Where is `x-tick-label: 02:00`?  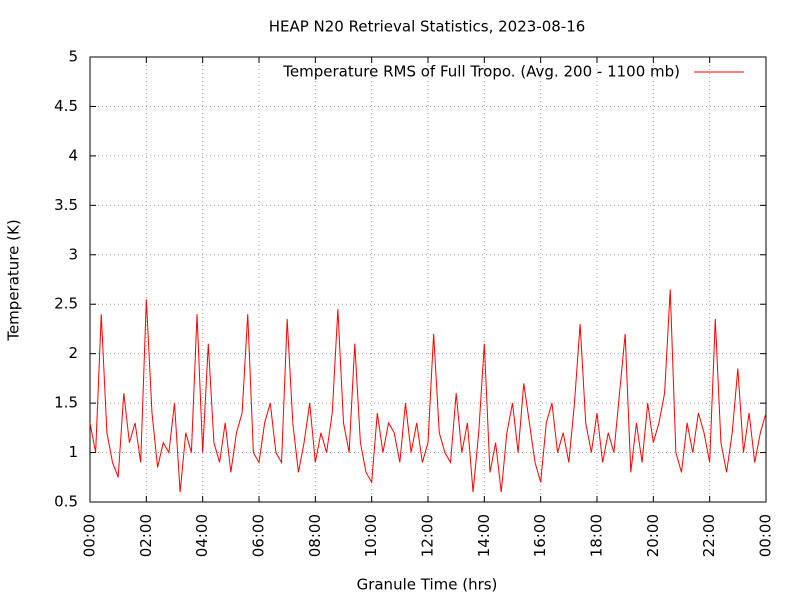
x-tick-label: 02:00 is located at coordinates (146, 535).